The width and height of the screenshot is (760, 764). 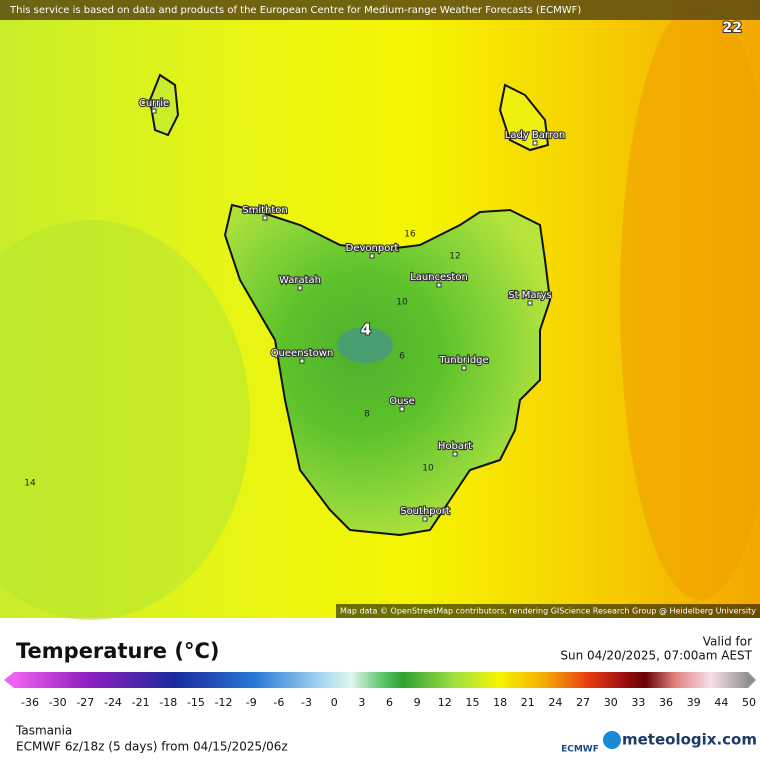 What do you see at coordinates (528, 702) in the screenshot?
I see `colorbar-tick-label: 21` at bounding box center [528, 702].